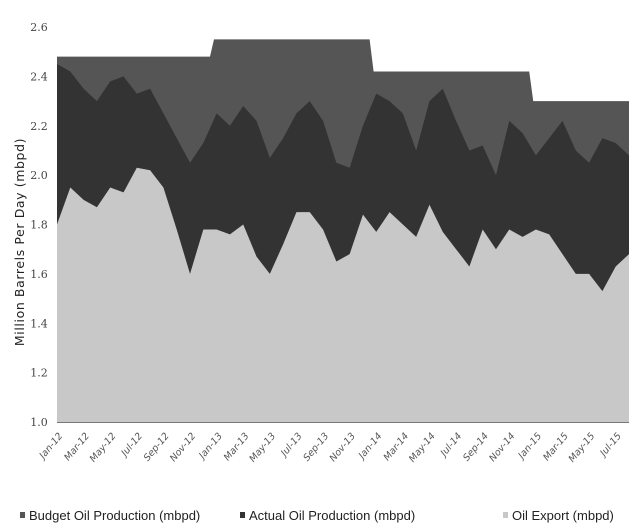 The image size is (631, 528). What do you see at coordinates (39, 126) in the screenshot?
I see `y-tick-label: 2.2` at bounding box center [39, 126].